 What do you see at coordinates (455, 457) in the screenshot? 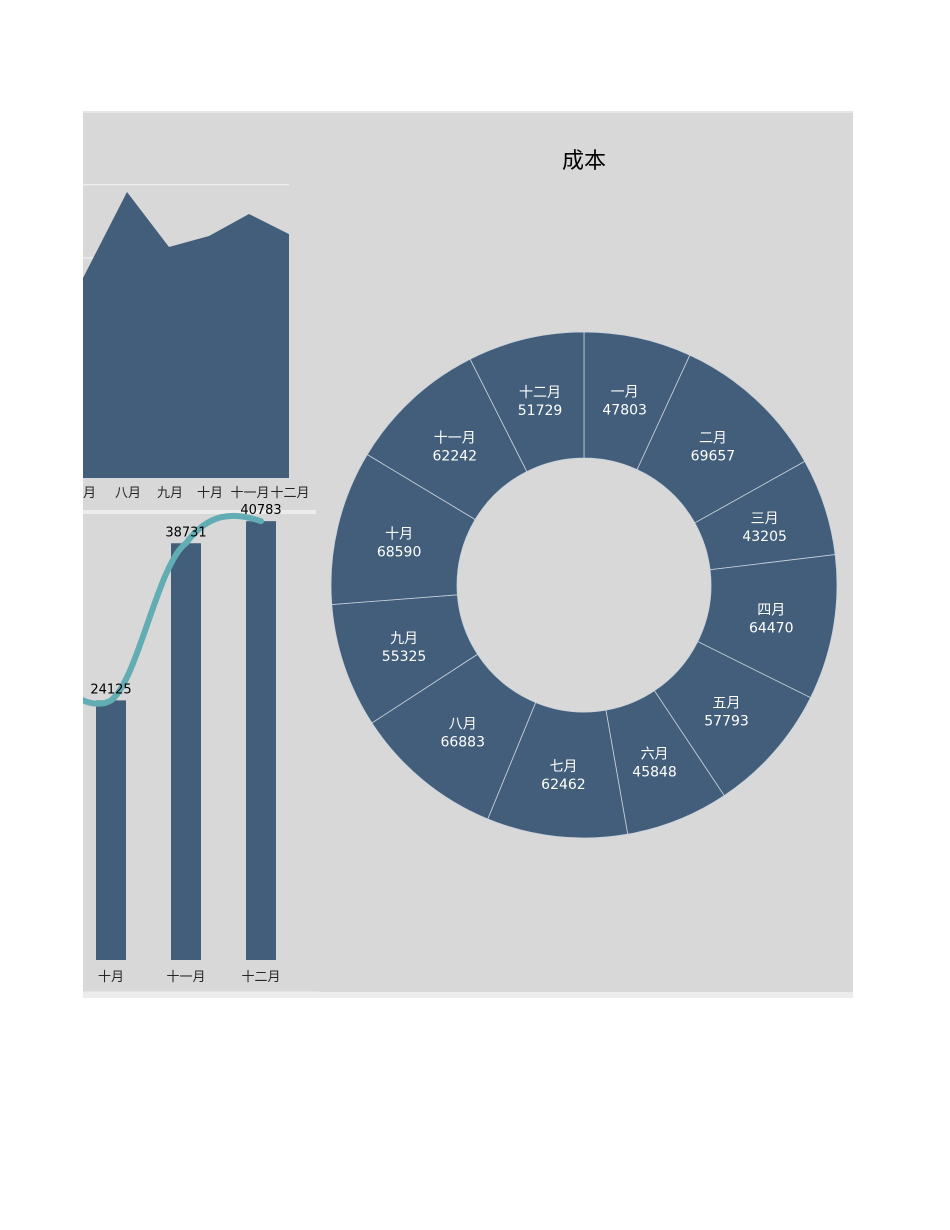
I see `slice-value-label: 62242` at bounding box center [455, 457].